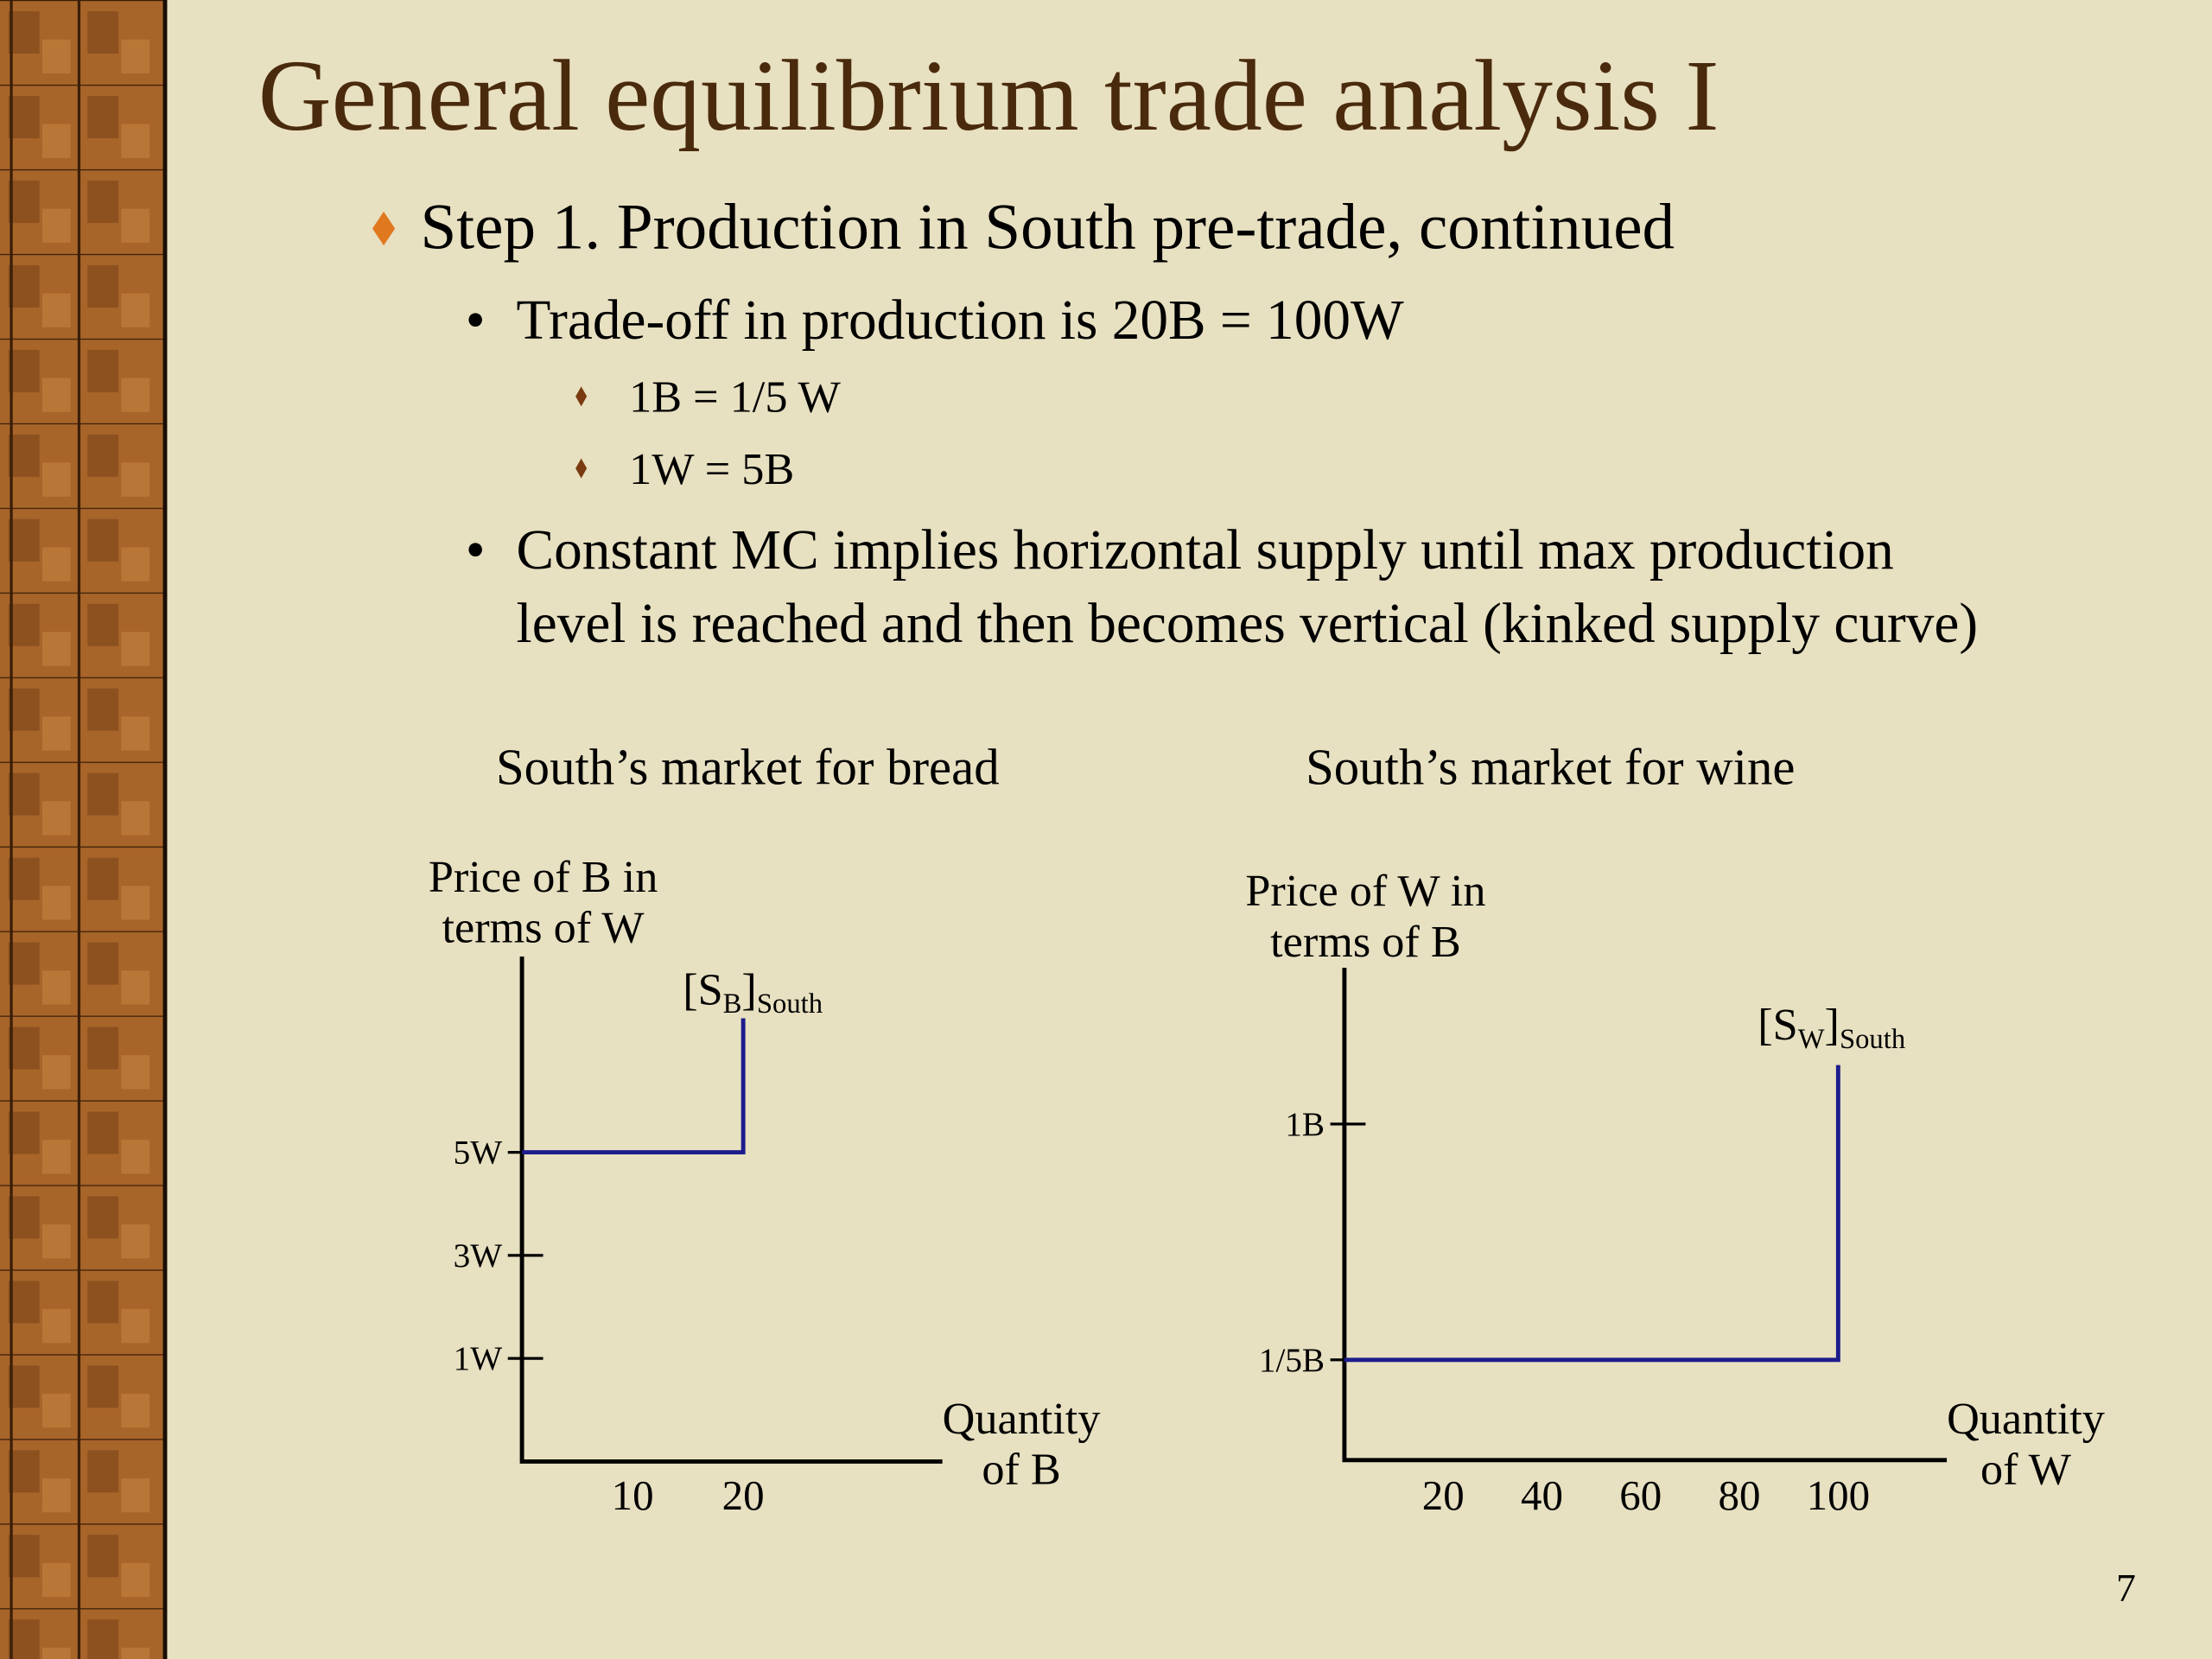 The height and width of the screenshot is (1659, 2212). Describe the element at coordinates (1021, 1470) in the screenshot. I see `x-axis-label: of B` at that location.